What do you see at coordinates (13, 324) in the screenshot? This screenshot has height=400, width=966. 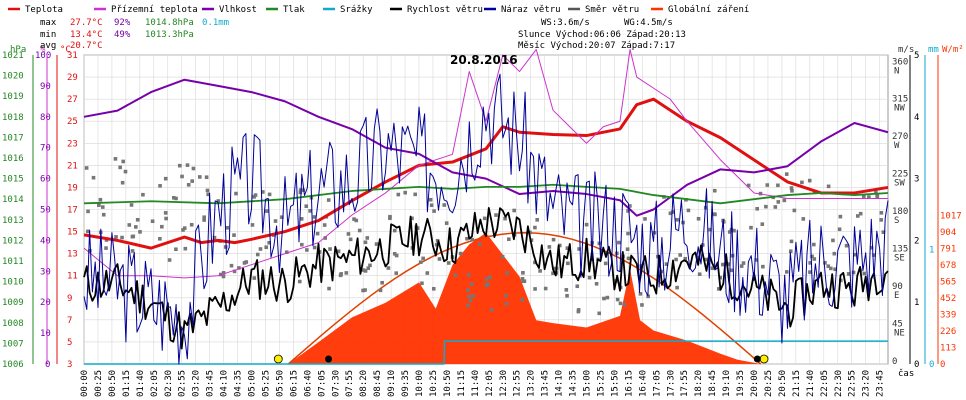 I see `tick-hpa: 1008` at bounding box center [13, 324].